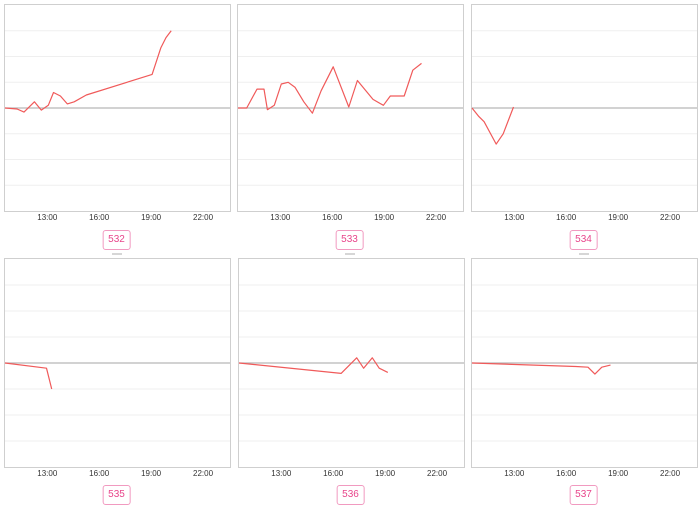 This screenshot has width=700, height=510. Describe the element at coordinates (349, 240) in the screenshot. I see `panel-id-badge: 533` at that location.